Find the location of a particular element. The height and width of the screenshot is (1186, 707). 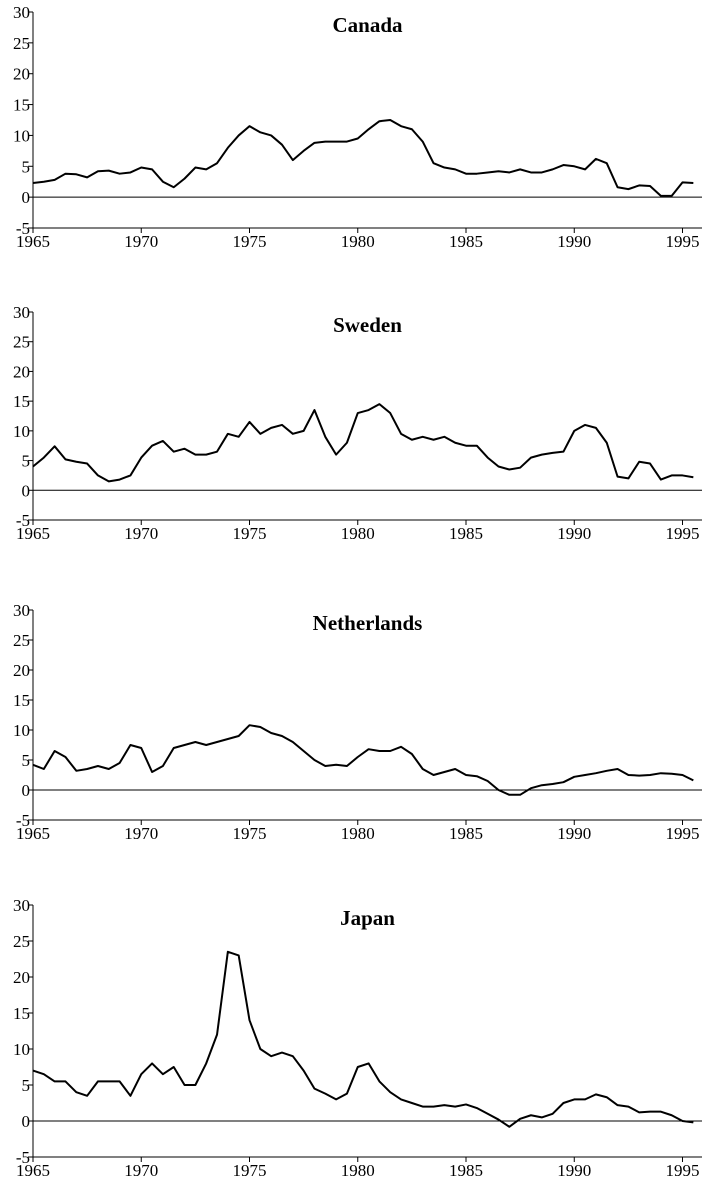

chart-title: Sweden is located at coordinates (367, 325).